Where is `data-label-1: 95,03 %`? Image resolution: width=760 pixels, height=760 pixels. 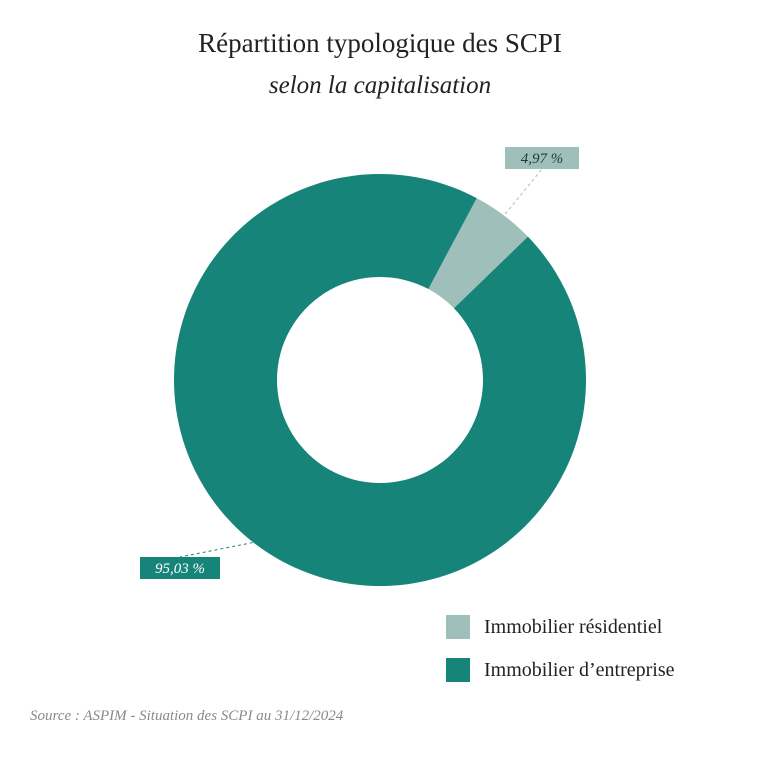 data-label-1: 95,03 % is located at coordinates (180, 569).